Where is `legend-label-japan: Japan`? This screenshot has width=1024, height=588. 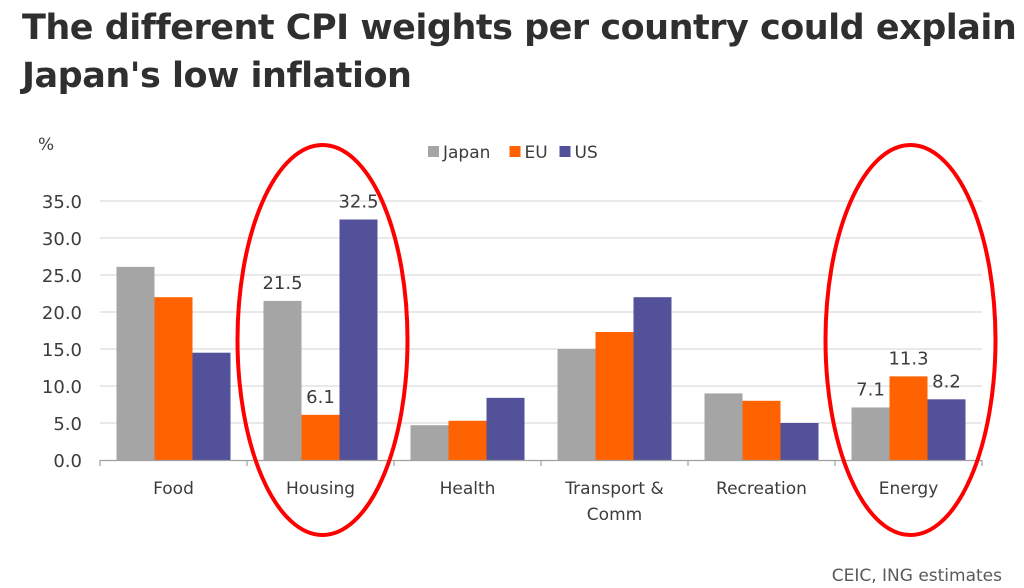 legend-label-japan: Japan is located at coordinates (466, 153).